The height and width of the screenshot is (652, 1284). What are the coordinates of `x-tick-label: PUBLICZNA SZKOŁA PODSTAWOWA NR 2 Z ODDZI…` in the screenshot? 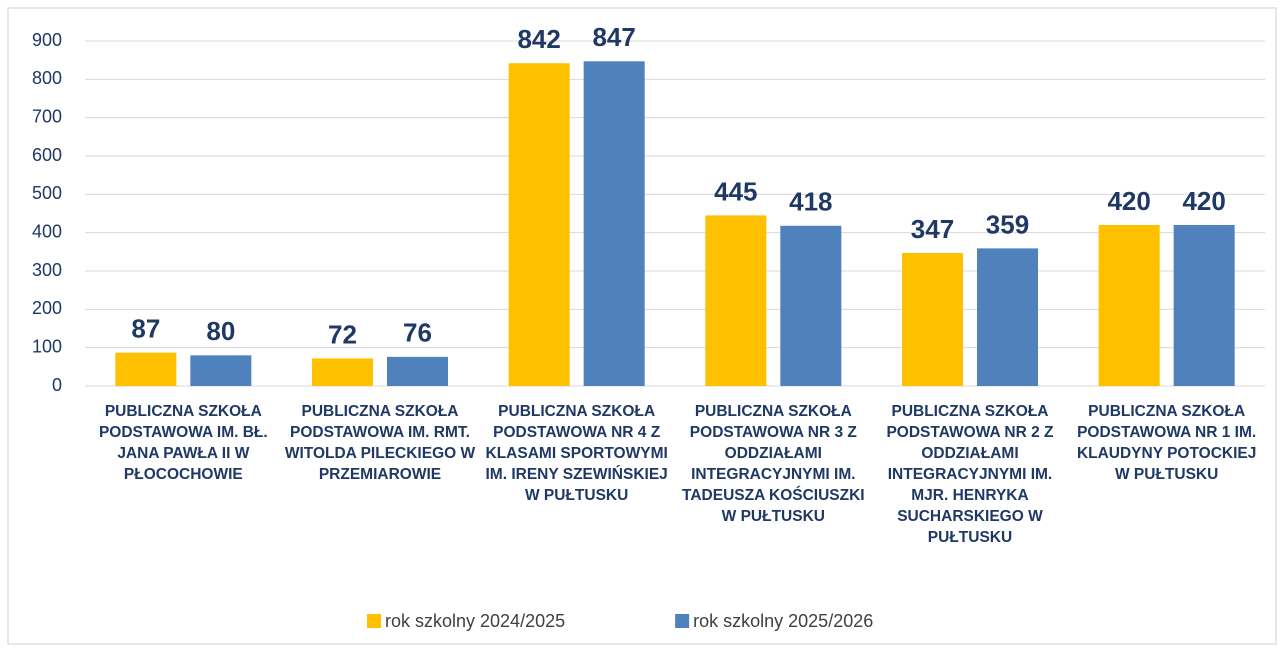 It's located at (970, 474).